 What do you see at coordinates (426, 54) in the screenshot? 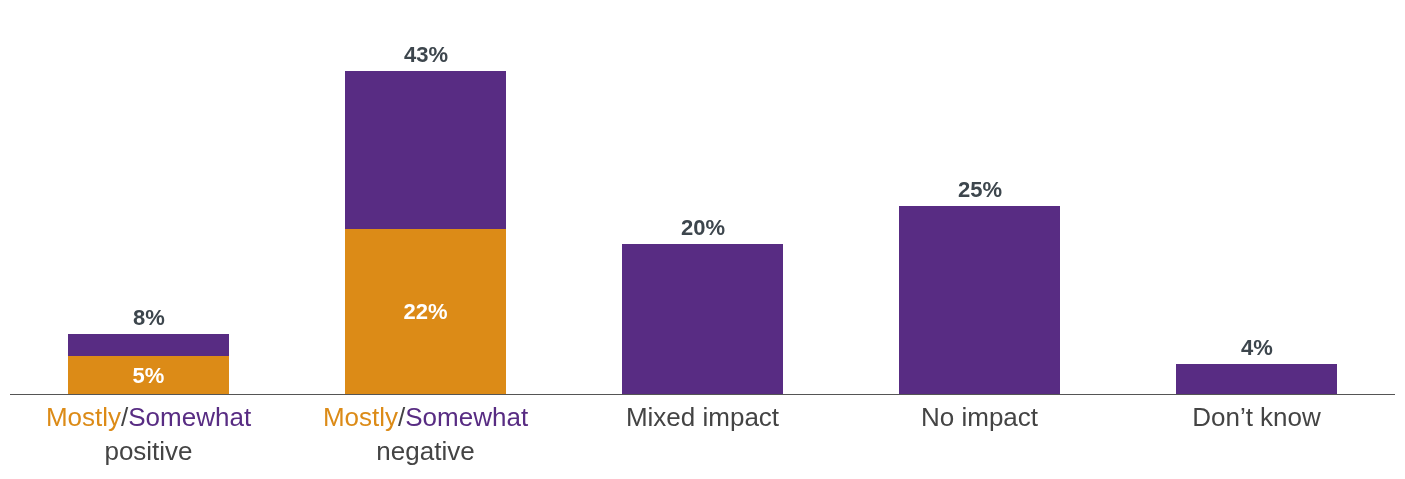
I see `total-label: 43%` at bounding box center [426, 54].